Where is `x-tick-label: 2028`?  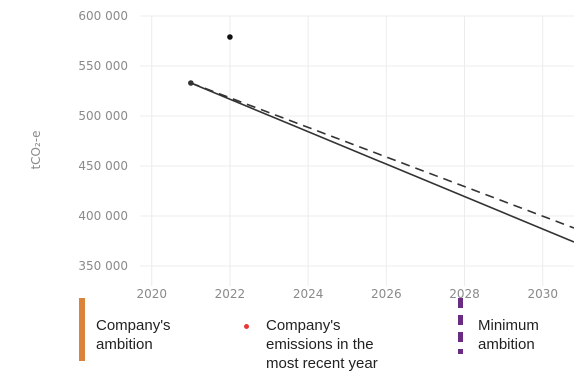
x-tick-label: 2028 is located at coordinates (464, 293).